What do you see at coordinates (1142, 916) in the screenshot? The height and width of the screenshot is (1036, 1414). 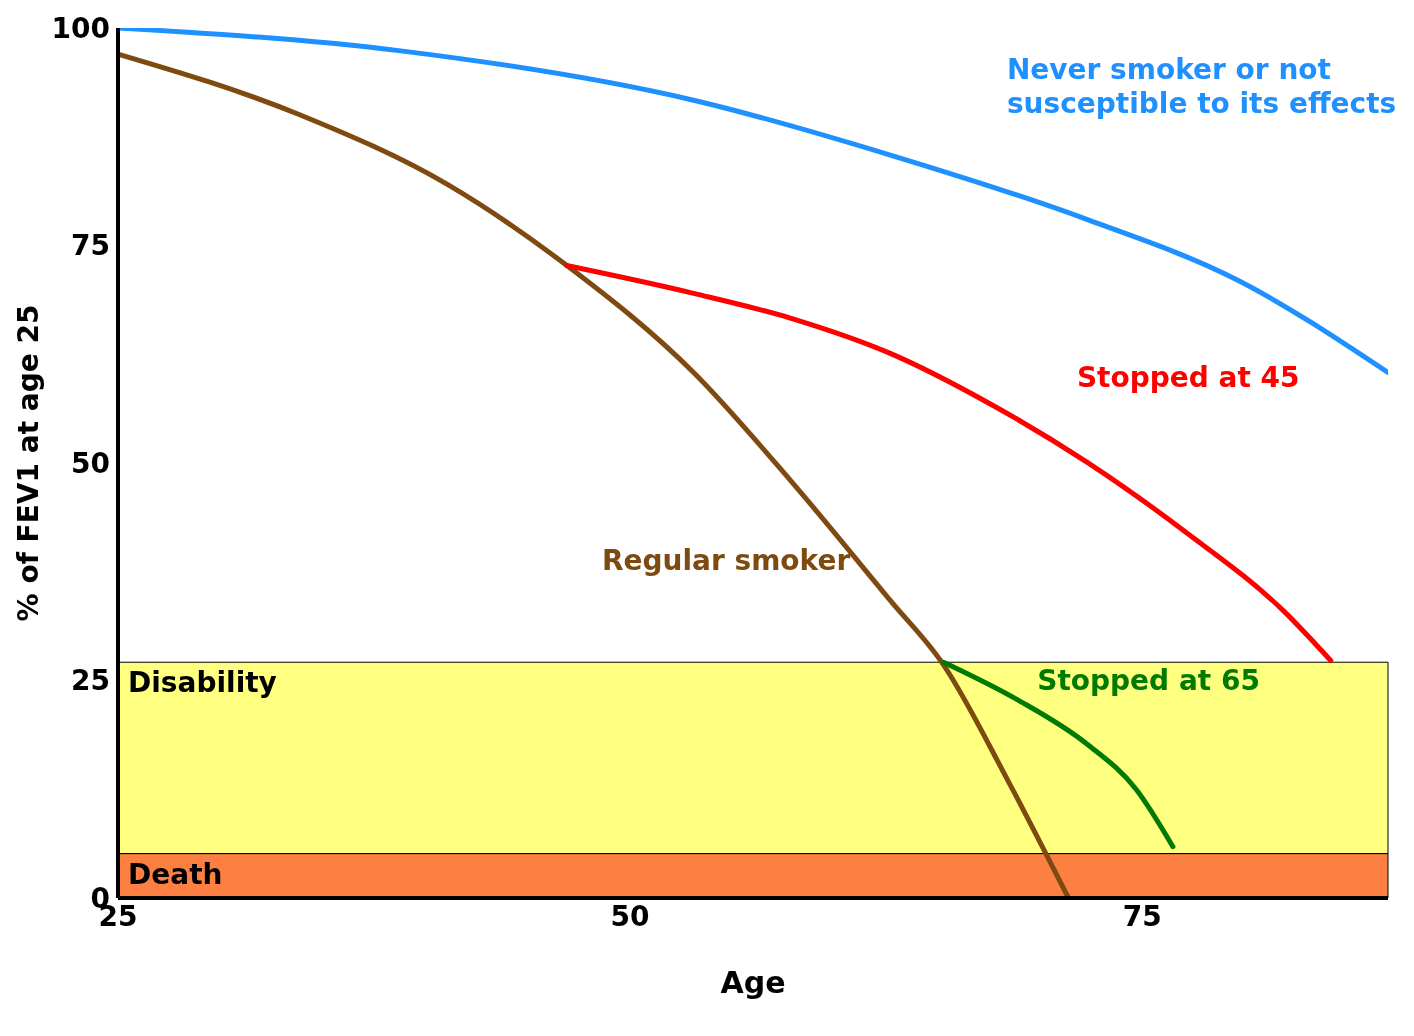 I see `x-tick-label: 75` at bounding box center [1142, 916].